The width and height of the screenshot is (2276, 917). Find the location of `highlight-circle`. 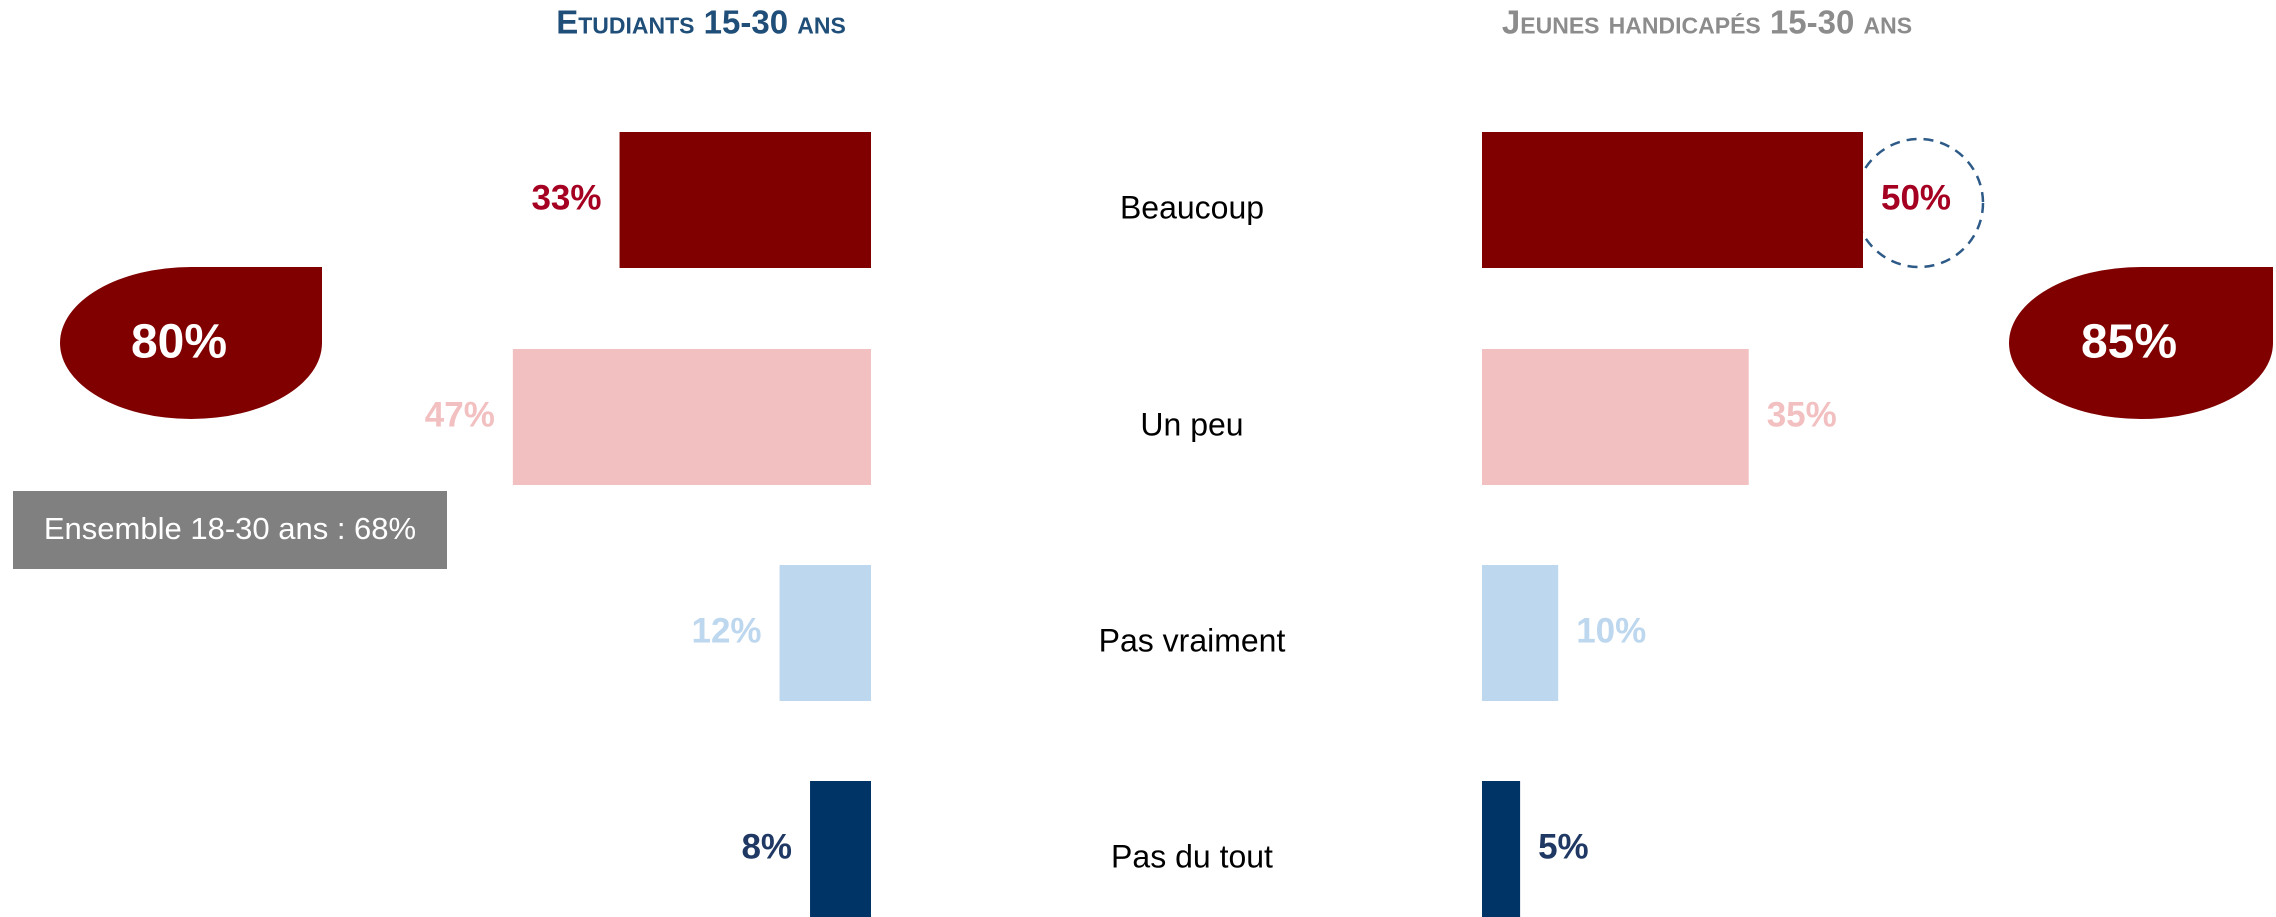

highlight-circle is located at coordinates (1919, 203).